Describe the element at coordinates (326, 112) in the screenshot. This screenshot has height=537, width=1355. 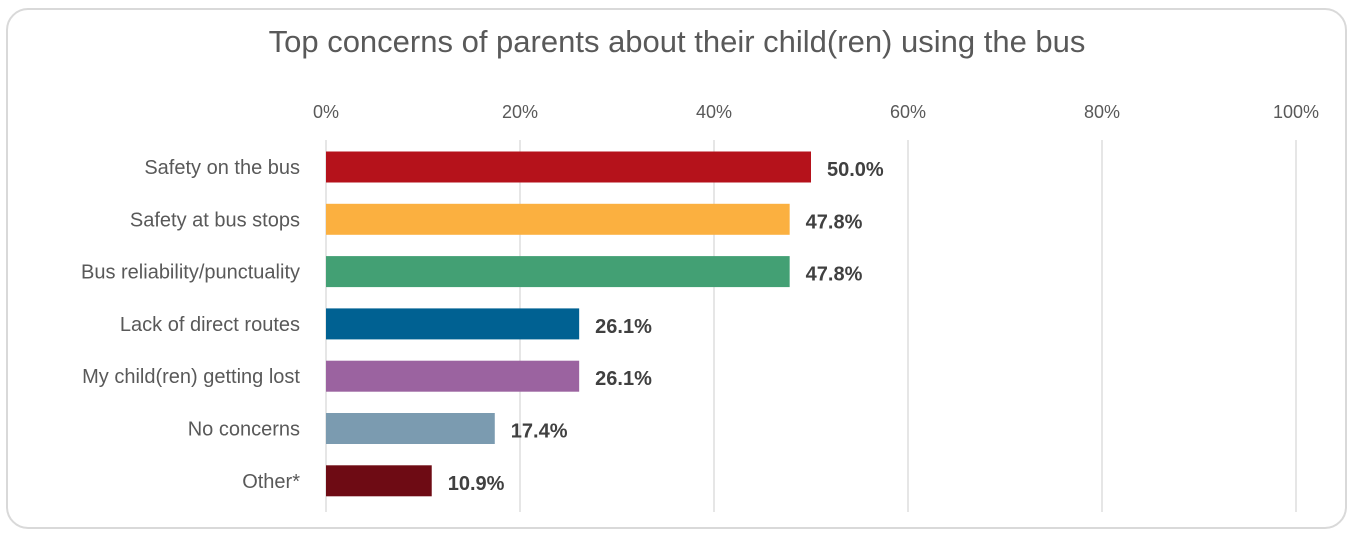
I see `x-tick-label-0: 0%` at that location.